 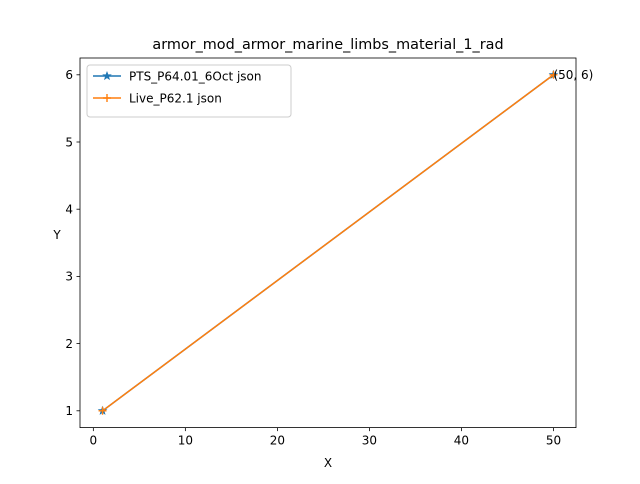 What do you see at coordinates (277, 441) in the screenshot?
I see `x-tick-label: 20` at bounding box center [277, 441].